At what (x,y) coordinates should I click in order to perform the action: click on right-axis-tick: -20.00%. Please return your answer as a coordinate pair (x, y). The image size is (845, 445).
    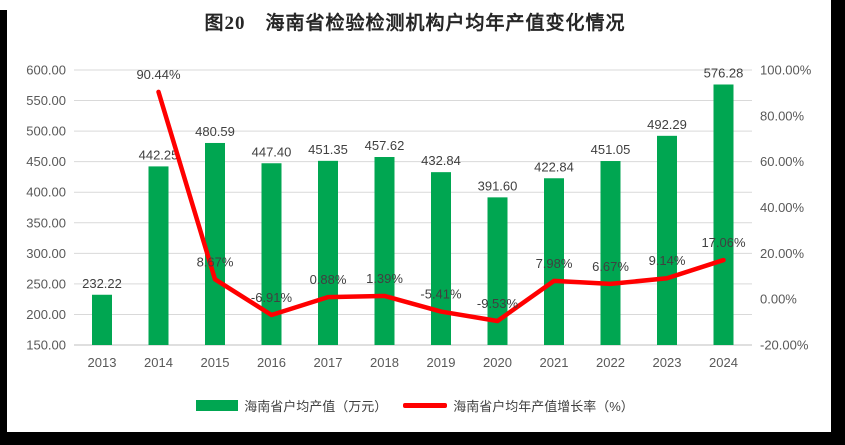
    Looking at the image, I should click on (784, 345).